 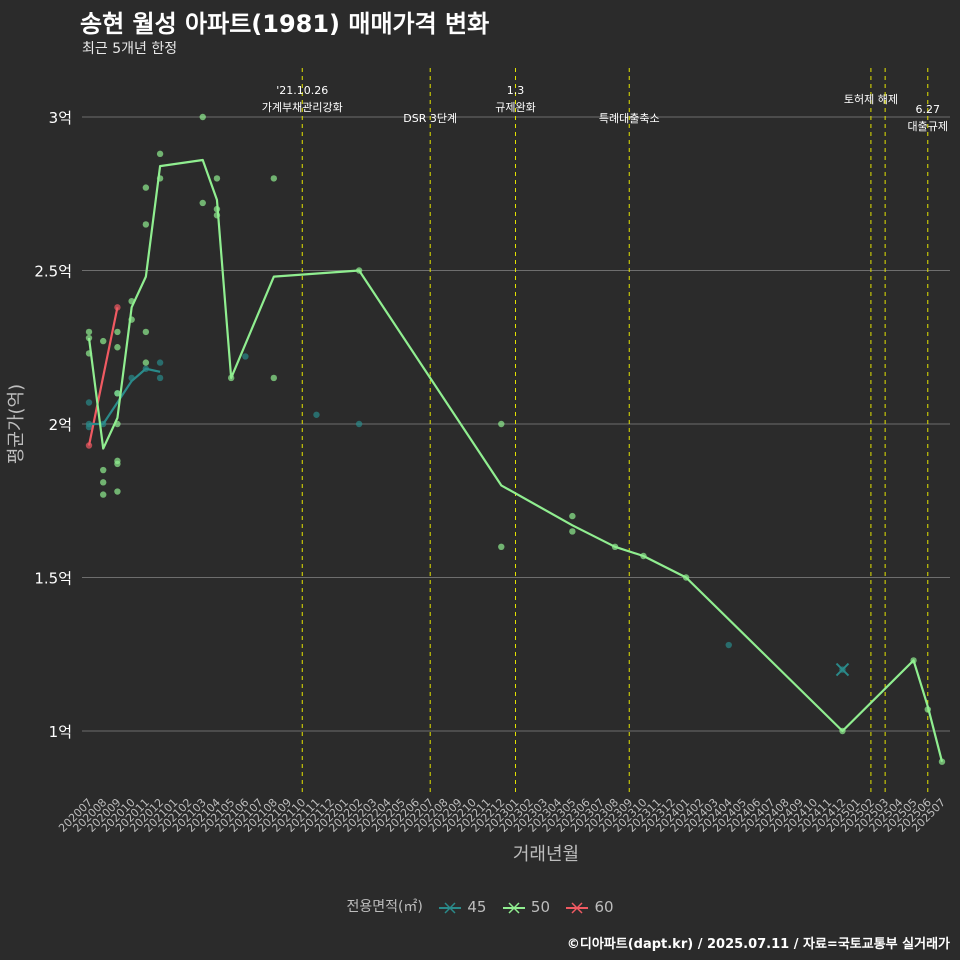 What do you see at coordinates (477, 907) in the screenshot?
I see `legend-label-45: 45` at bounding box center [477, 907].